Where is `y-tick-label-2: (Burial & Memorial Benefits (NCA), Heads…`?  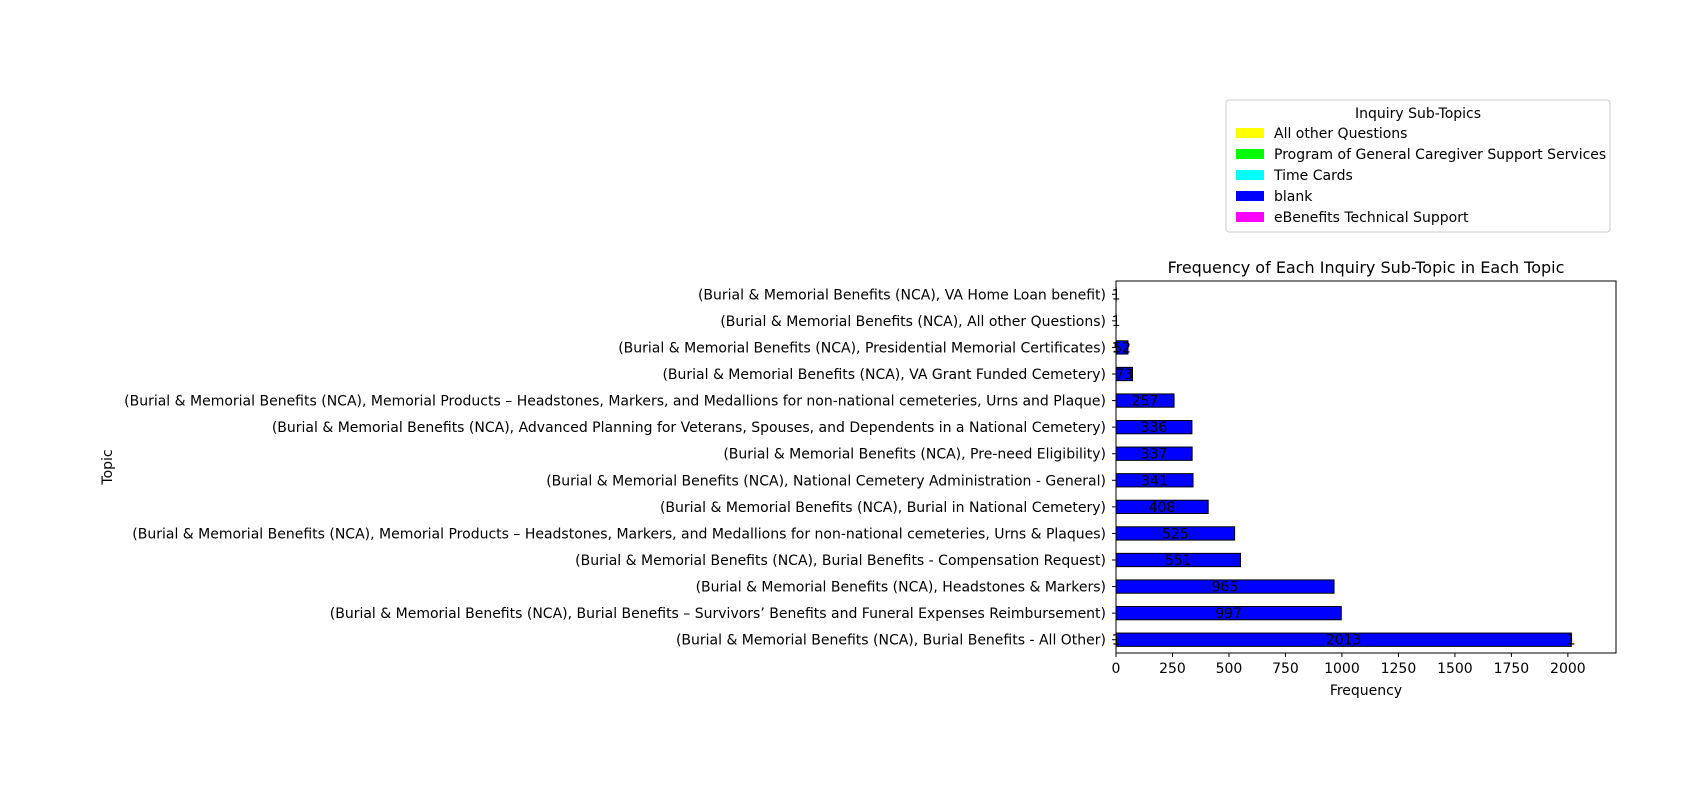 y-tick-label-2: (Burial & Memorial Benefits (NCA), Heads… is located at coordinates (901, 588).